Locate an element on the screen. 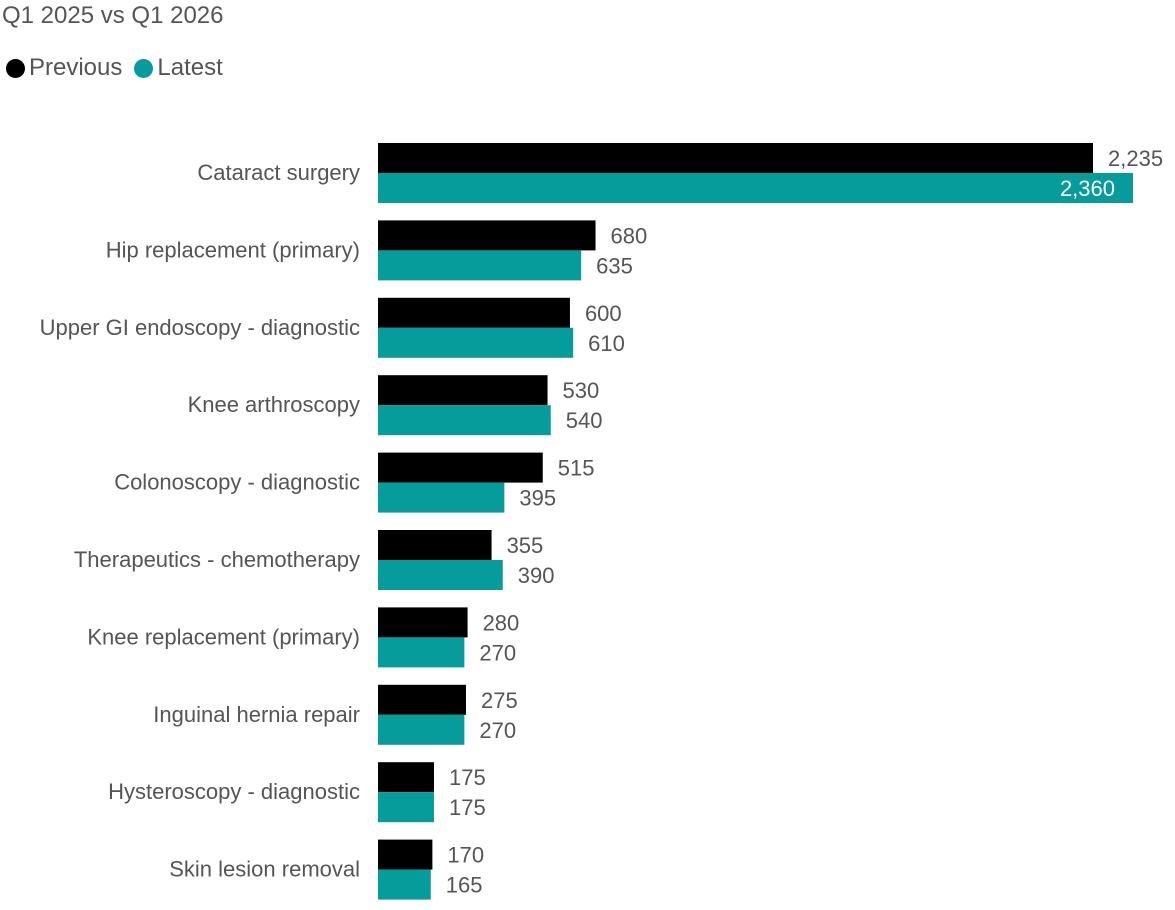 The image size is (1175, 910). data-label-previous: 170 is located at coordinates (465, 855).